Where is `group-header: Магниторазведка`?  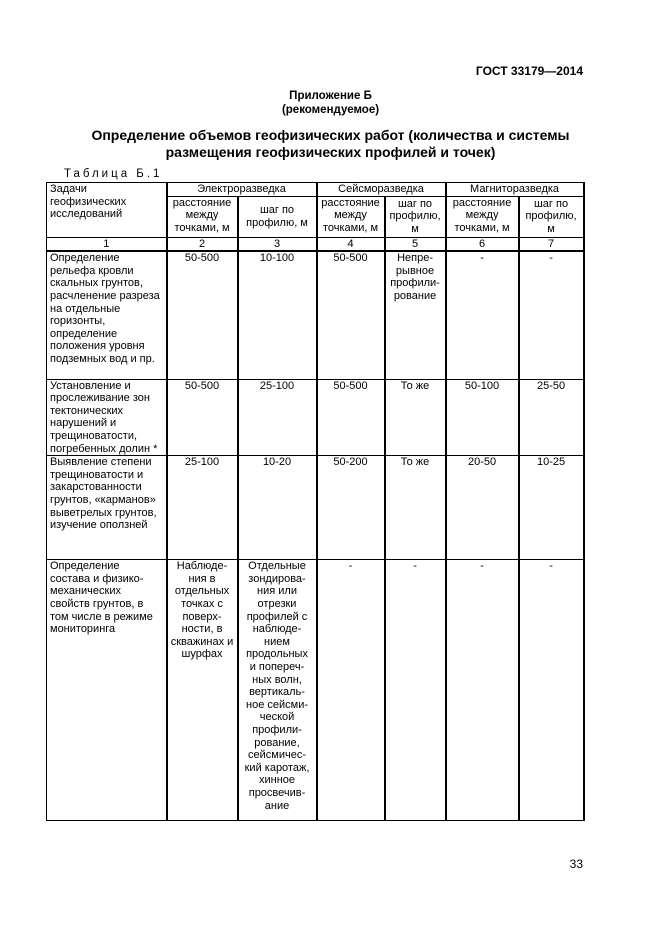 group-header: Магниторазведка is located at coordinates (514, 189).